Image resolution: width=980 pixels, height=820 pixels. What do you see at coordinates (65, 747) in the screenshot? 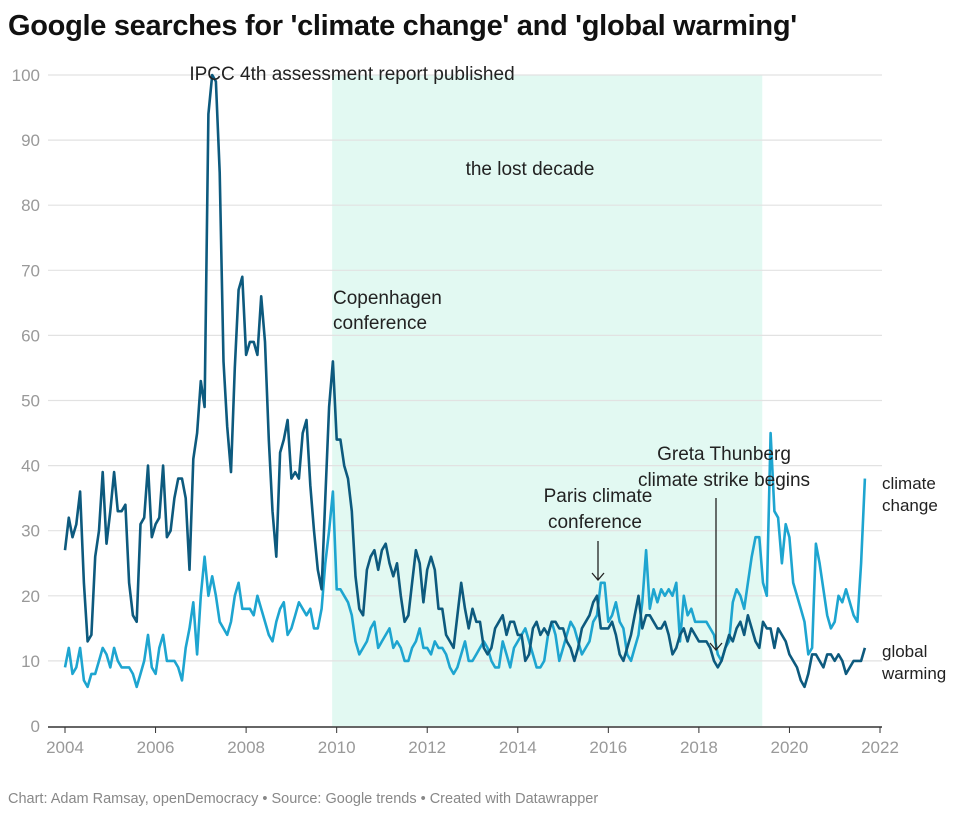
I see `x-tick-label: 2004` at bounding box center [65, 747].